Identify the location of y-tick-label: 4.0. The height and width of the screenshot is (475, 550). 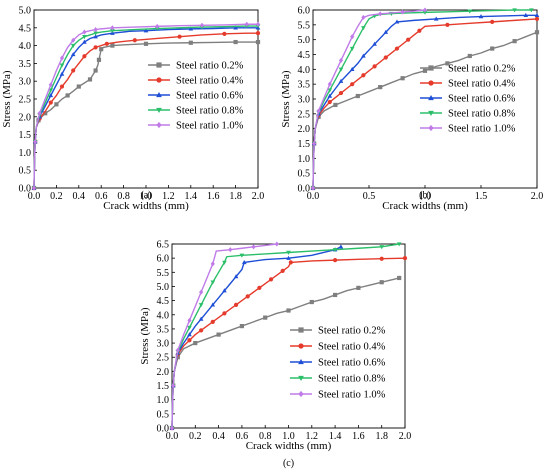
(304, 70).